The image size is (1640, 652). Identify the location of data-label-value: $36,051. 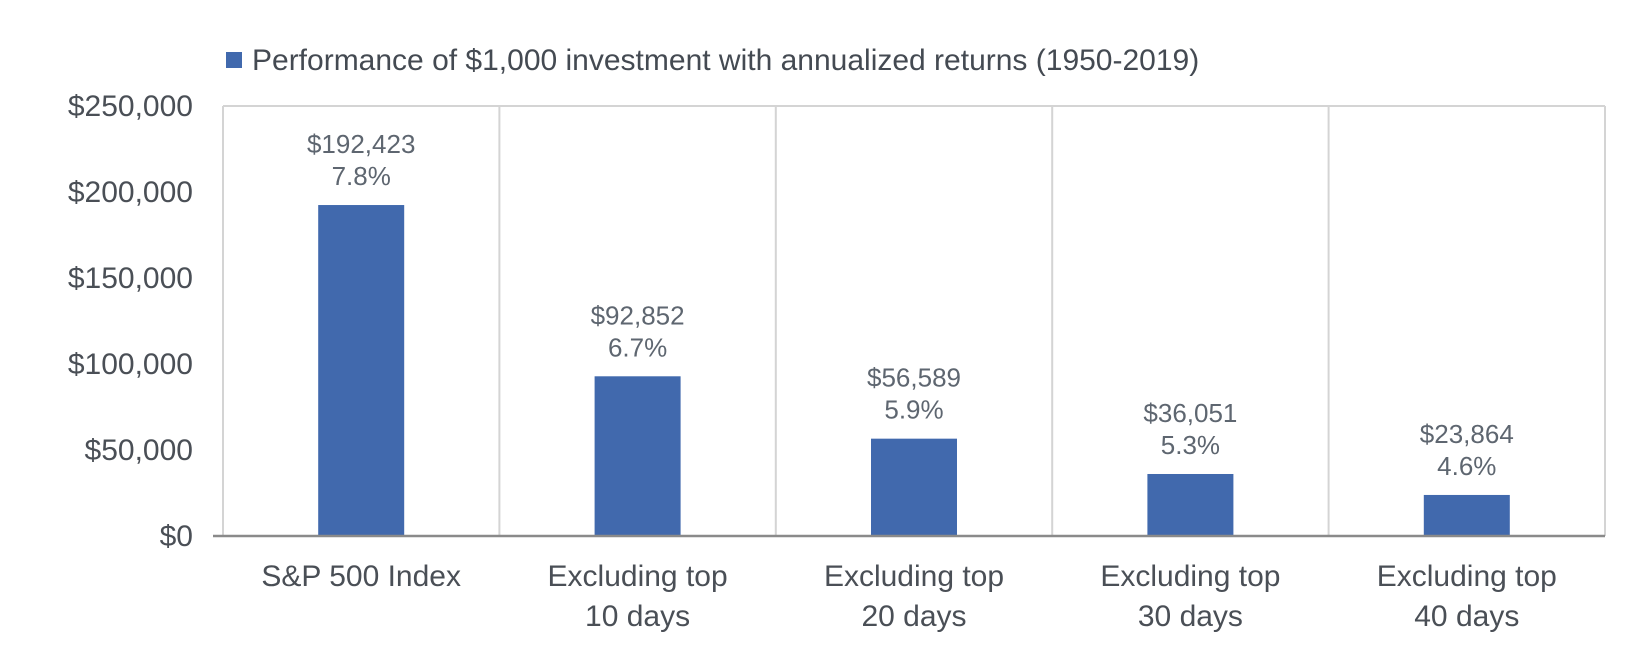
(1190, 413).